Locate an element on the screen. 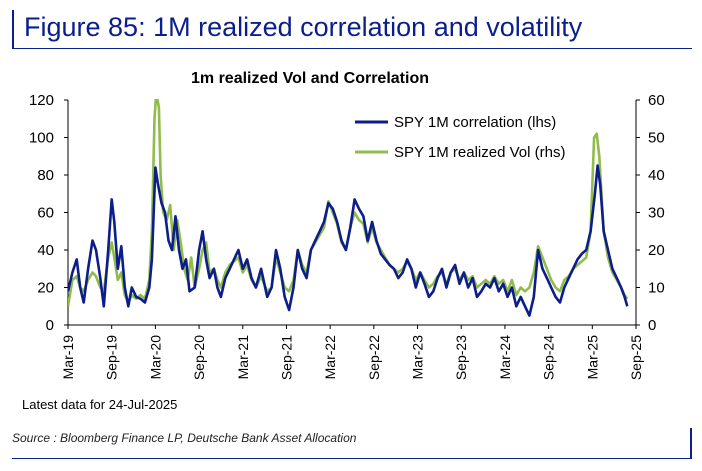 The height and width of the screenshot is (471, 702). x-tick-label: Mar-25 is located at coordinates (592, 357).